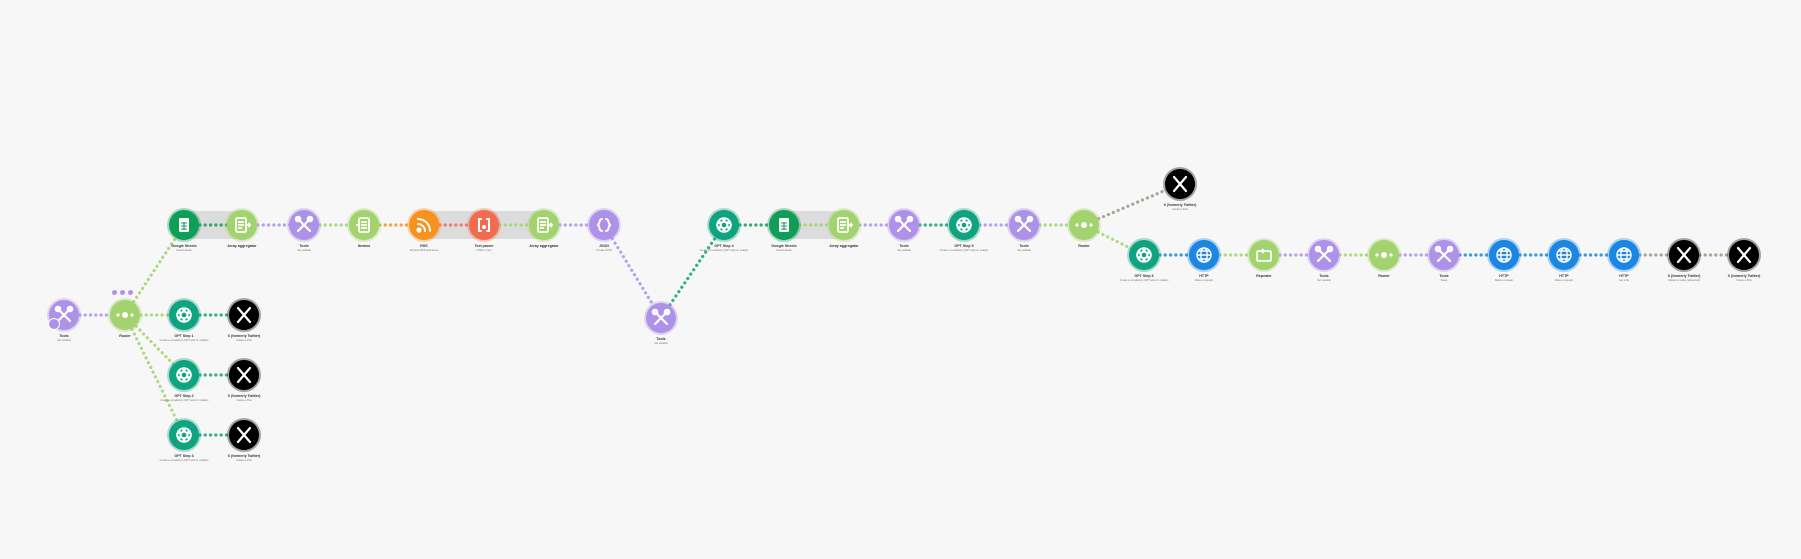  Describe the element at coordinates (844, 246) in the screenshot. I see `module-label: Array aggregator` at that location.